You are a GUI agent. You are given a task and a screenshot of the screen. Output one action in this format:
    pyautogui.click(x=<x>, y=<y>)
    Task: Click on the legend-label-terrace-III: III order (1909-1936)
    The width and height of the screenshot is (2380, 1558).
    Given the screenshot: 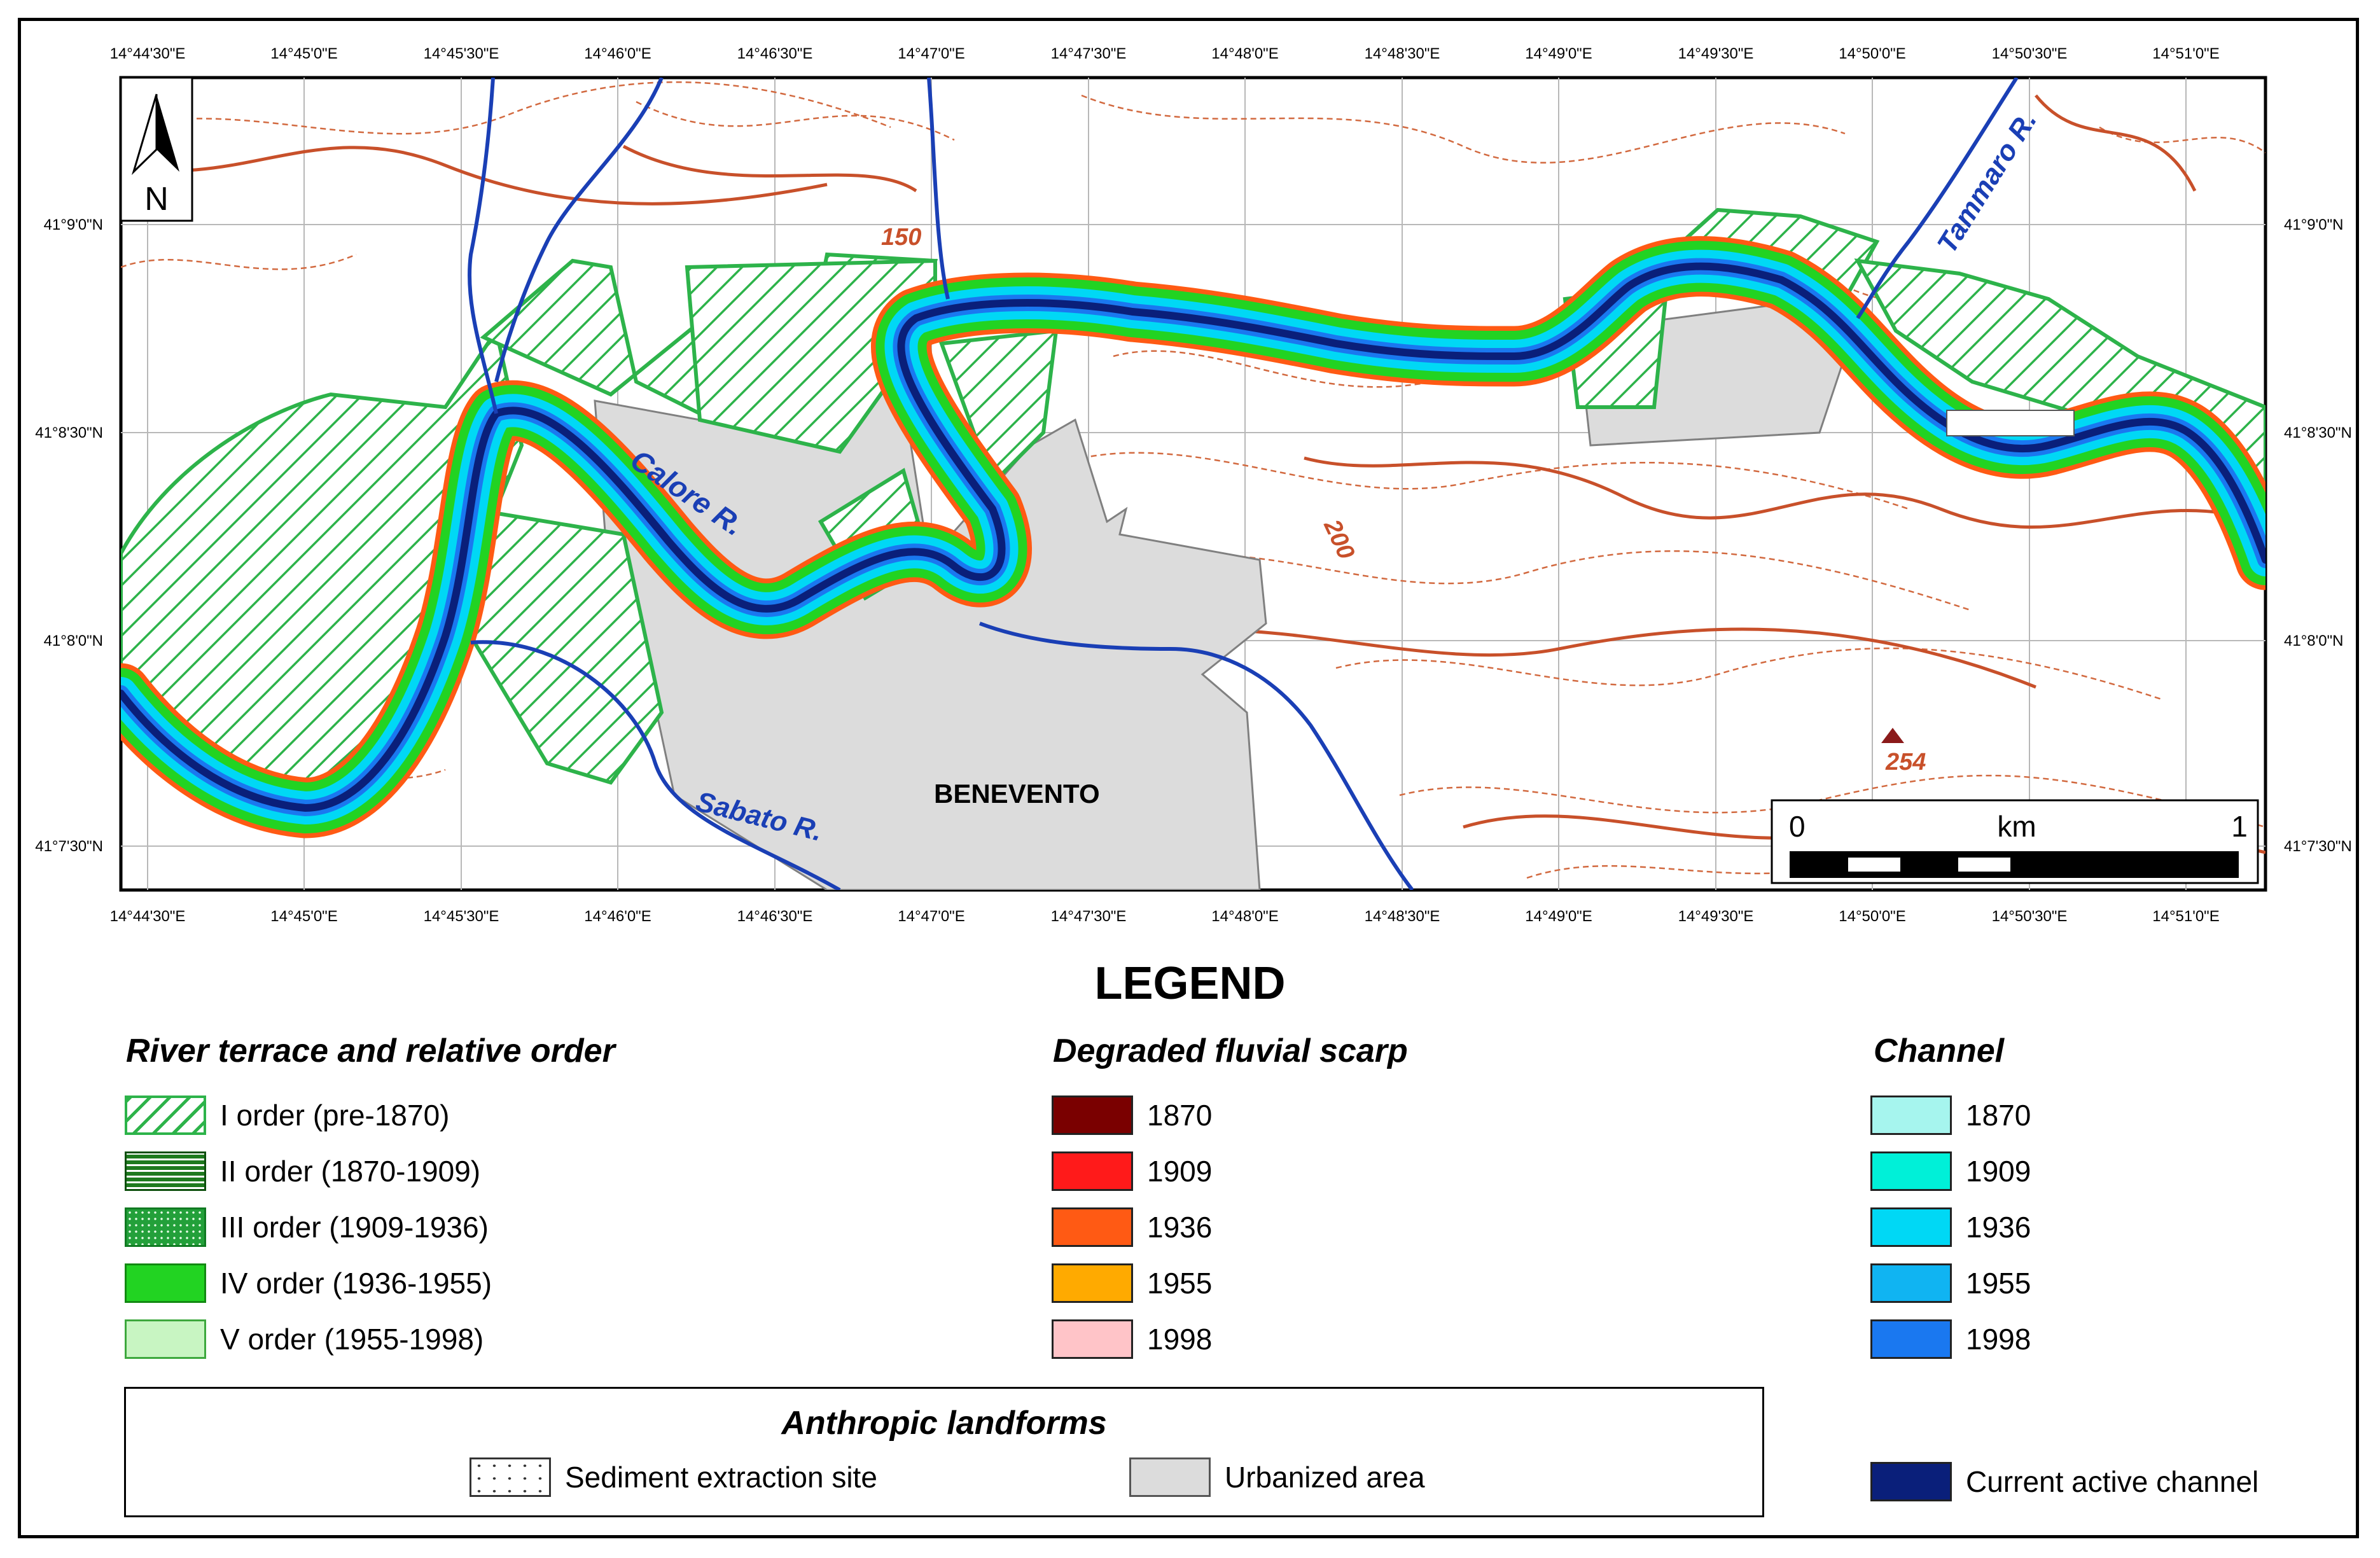 What is the action you would take?
    pyautogui.click(x=355, y=1227)
    